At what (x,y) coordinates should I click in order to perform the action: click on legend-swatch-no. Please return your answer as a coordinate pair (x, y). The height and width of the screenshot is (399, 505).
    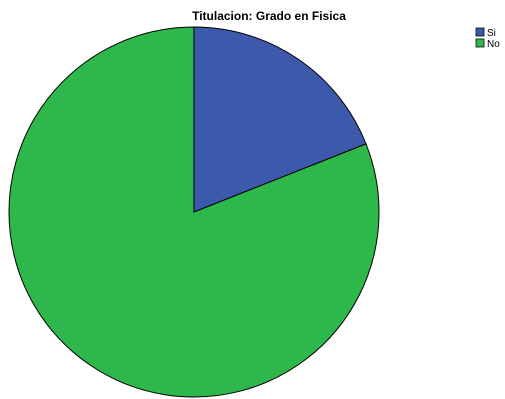
    Looking at the image, I should click on (480, 43).